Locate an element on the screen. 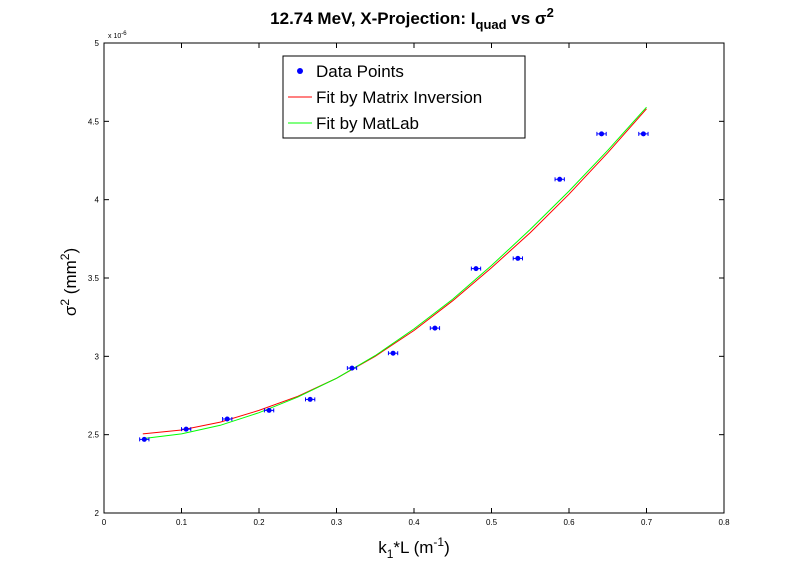 Image resolution: width=800 pixels, height=575 pixels. xlabel-end: ) is located at coordinates (447, 547).